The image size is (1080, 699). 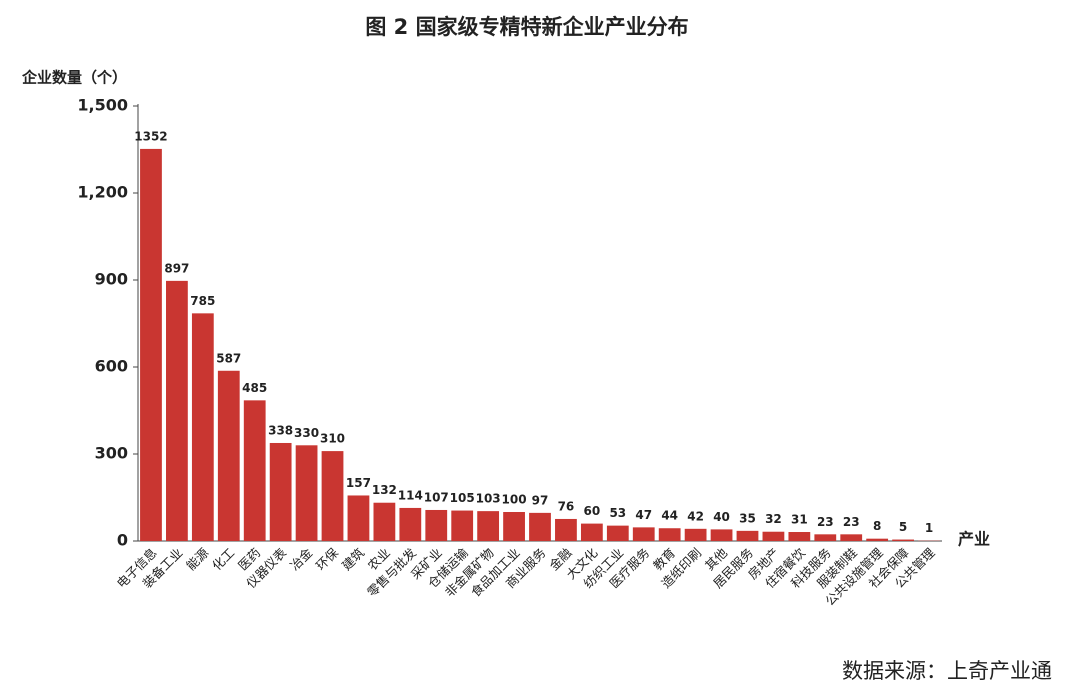 I want to click on value-label: 5, so click(x=903, y=527).